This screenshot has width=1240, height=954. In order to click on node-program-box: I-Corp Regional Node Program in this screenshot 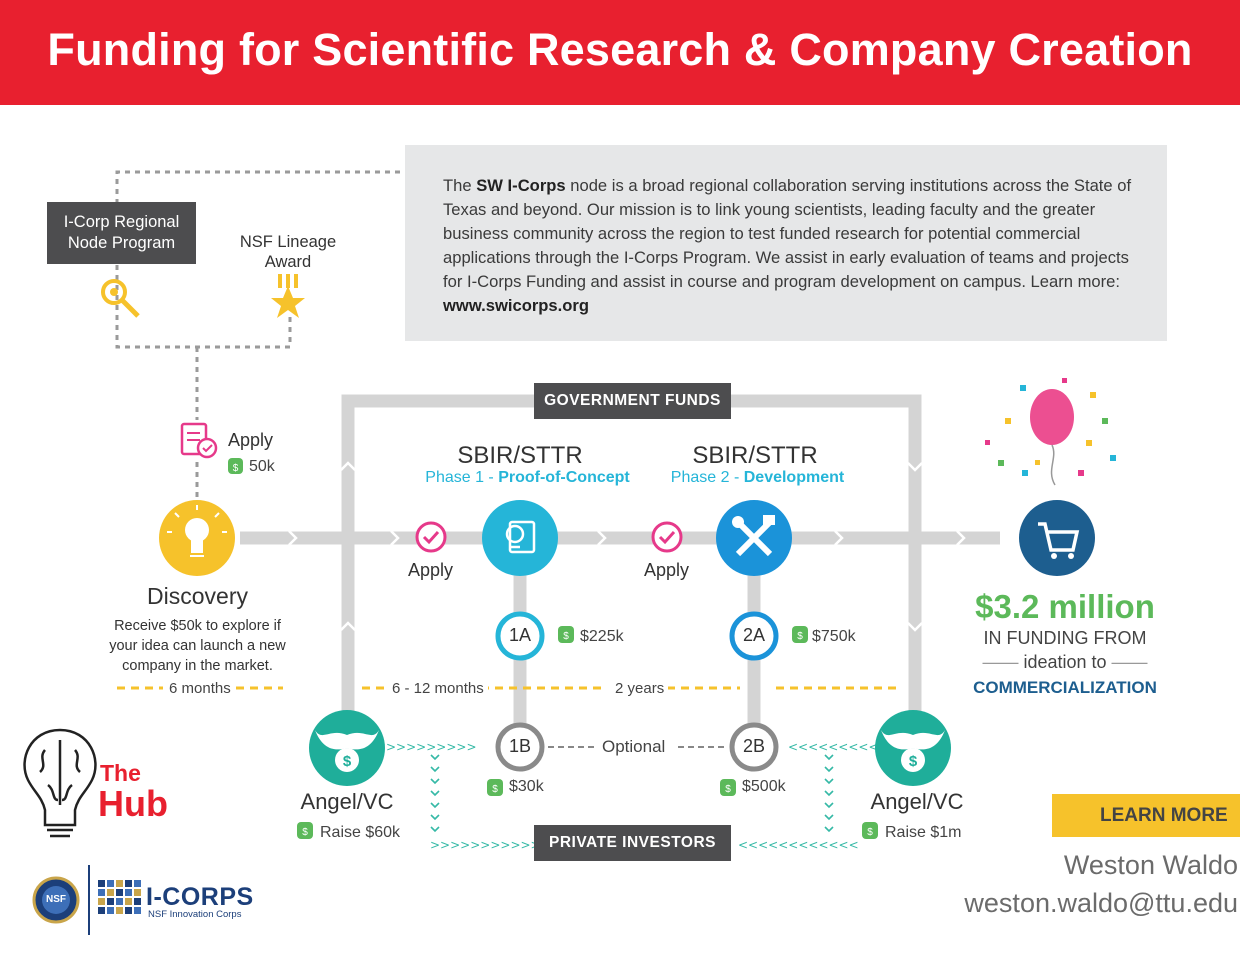, I will do `click(121, 233)`.